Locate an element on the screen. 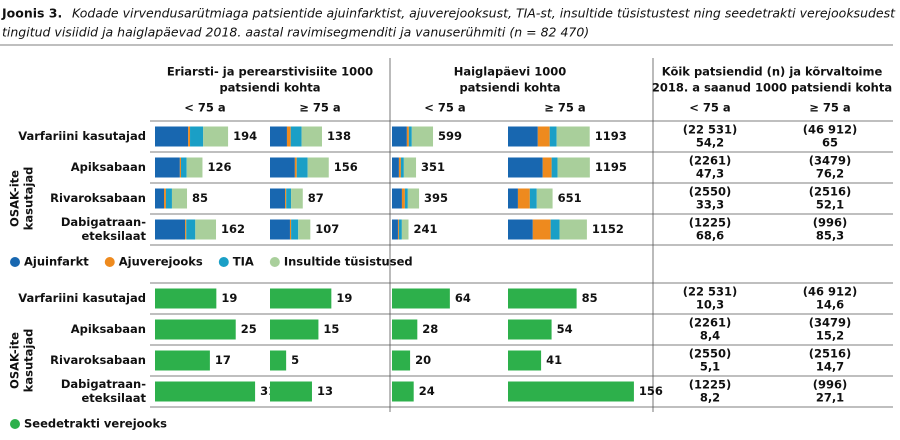 The height and width of the screenshot is (440, 900). column-header: patsiendi kohta is located at coordinates (509, 88).